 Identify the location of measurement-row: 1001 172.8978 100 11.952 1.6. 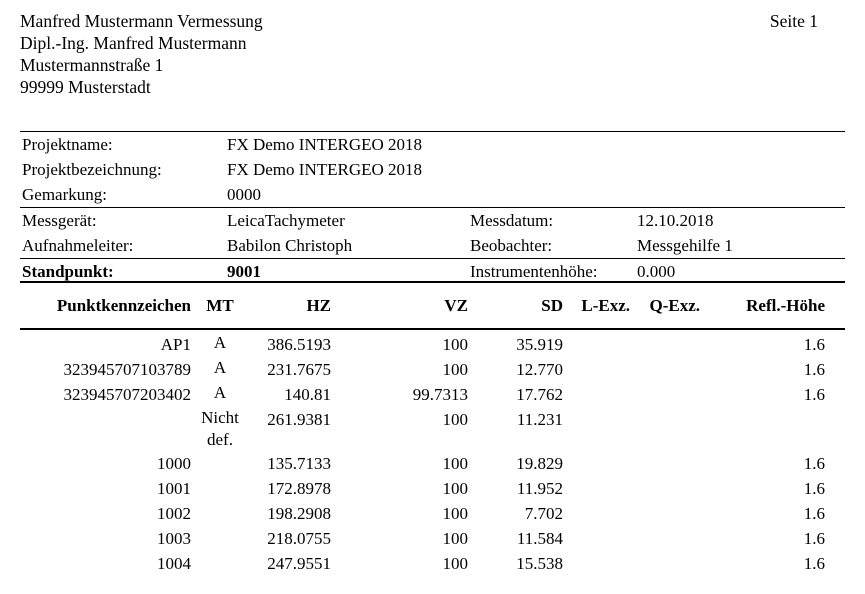
(432, 488).